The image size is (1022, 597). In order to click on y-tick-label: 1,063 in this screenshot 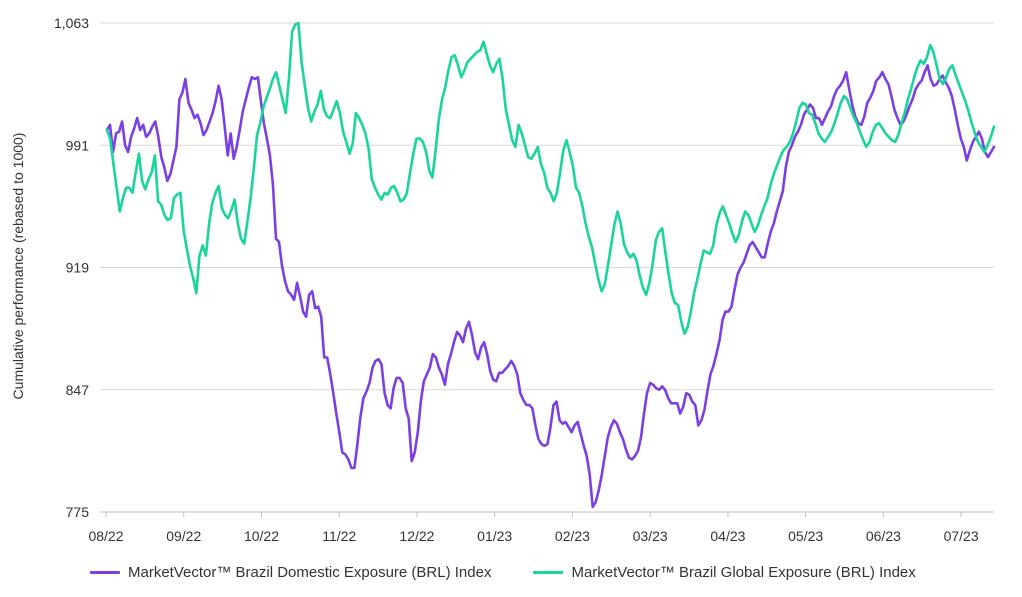, I will do `click(71, 23)`.